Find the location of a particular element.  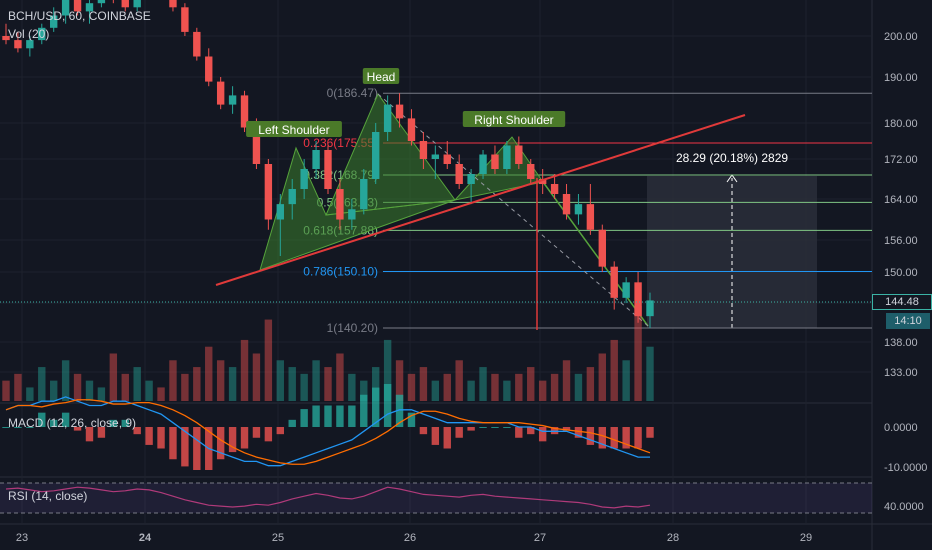

symbol-label: BCH/USD, 60, COINBASE is located at coordinates (79, 16).